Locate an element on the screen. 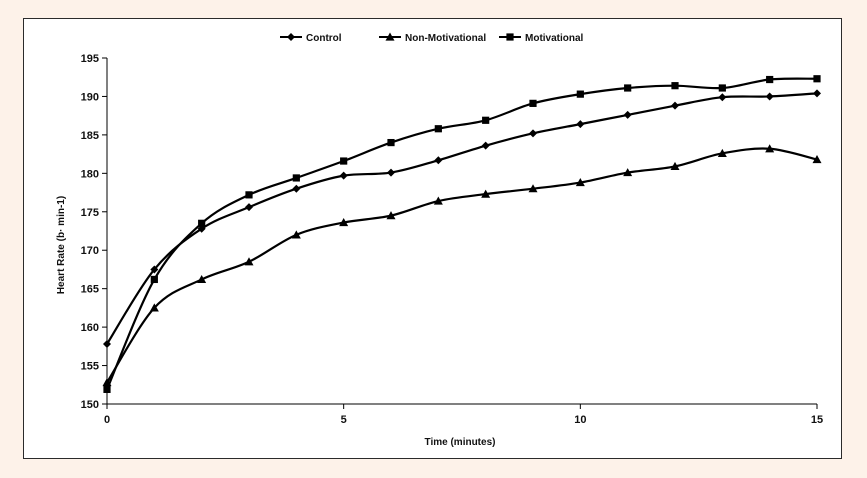  legend-item-motivational: Motivational is located at coordinates (541, 38).